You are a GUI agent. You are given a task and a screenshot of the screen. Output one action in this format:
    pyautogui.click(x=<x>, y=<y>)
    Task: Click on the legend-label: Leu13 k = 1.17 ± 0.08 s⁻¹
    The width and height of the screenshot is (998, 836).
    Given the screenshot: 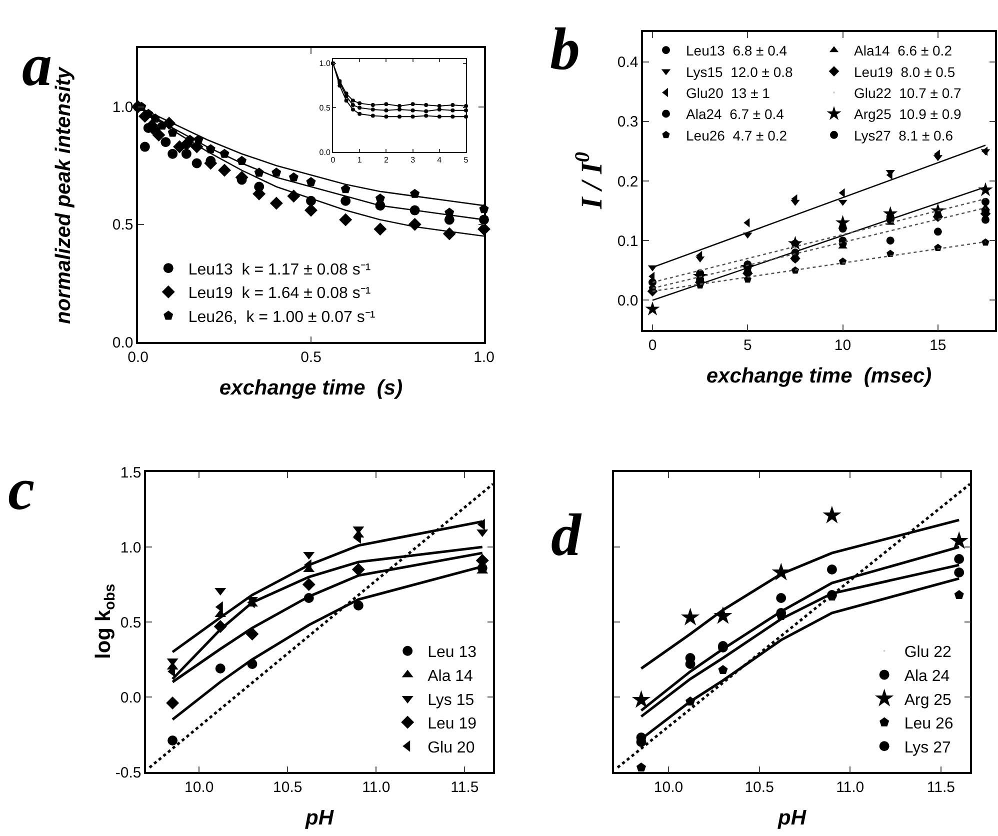 What is the action you would take?
    pyautogui.click(x=279, y=269)
    